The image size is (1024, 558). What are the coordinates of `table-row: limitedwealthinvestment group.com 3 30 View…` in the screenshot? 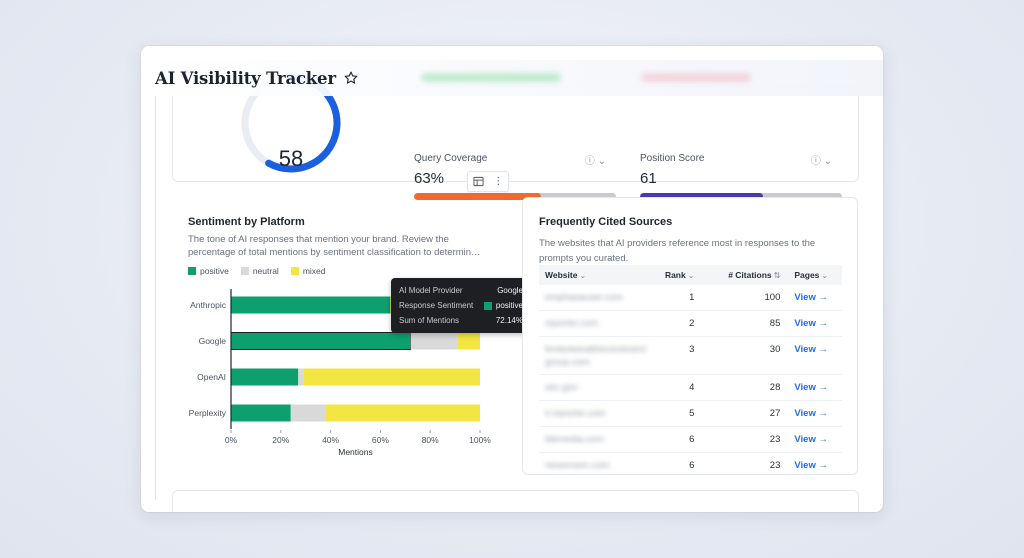 It's located at (690, 356).